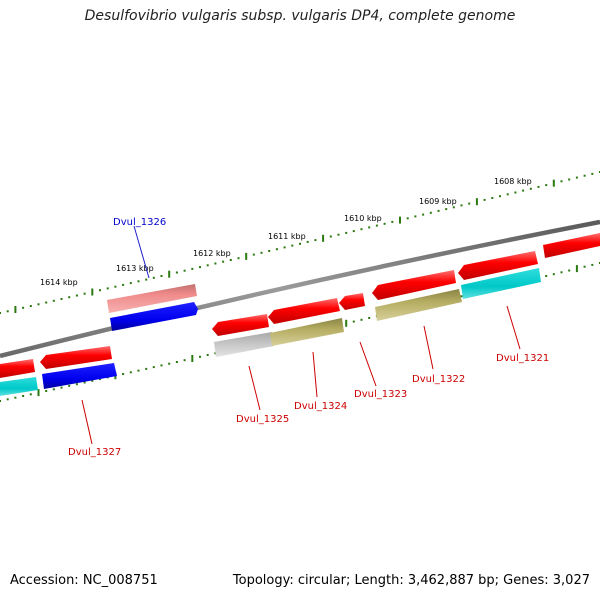 Image resolution: width=600 pixels, height=600 pixels. Describe the element at coordinates (513, 181) in the screenshot. I see `tick-label-1608: 1608 kbp` at that location.